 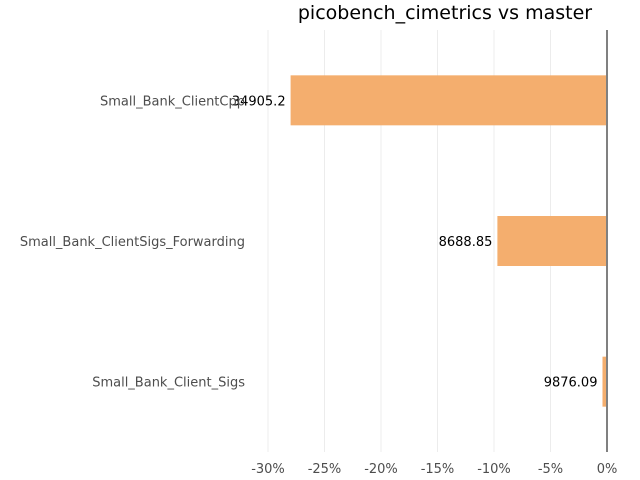 I want to click on data-label: 9876.09, so click(x=571, y=383).